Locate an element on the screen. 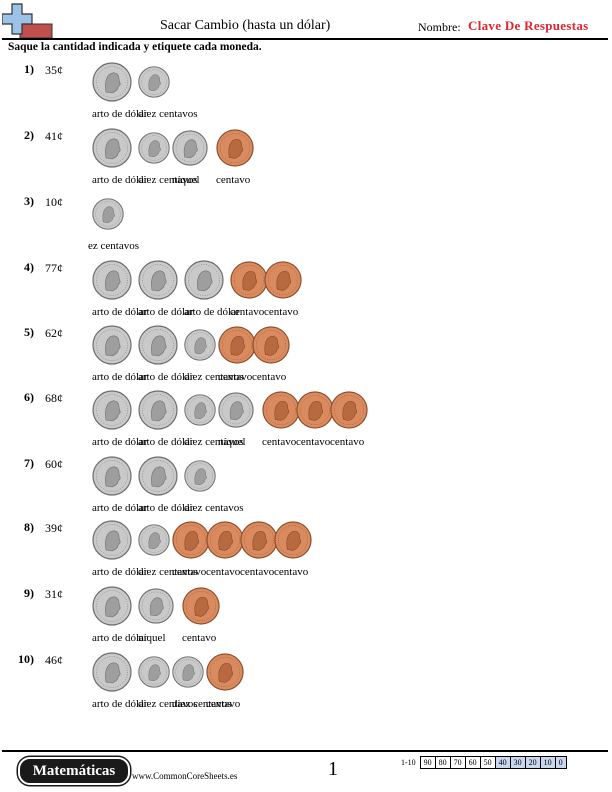  problem-number: 4) is located at coordinates (29, 267).